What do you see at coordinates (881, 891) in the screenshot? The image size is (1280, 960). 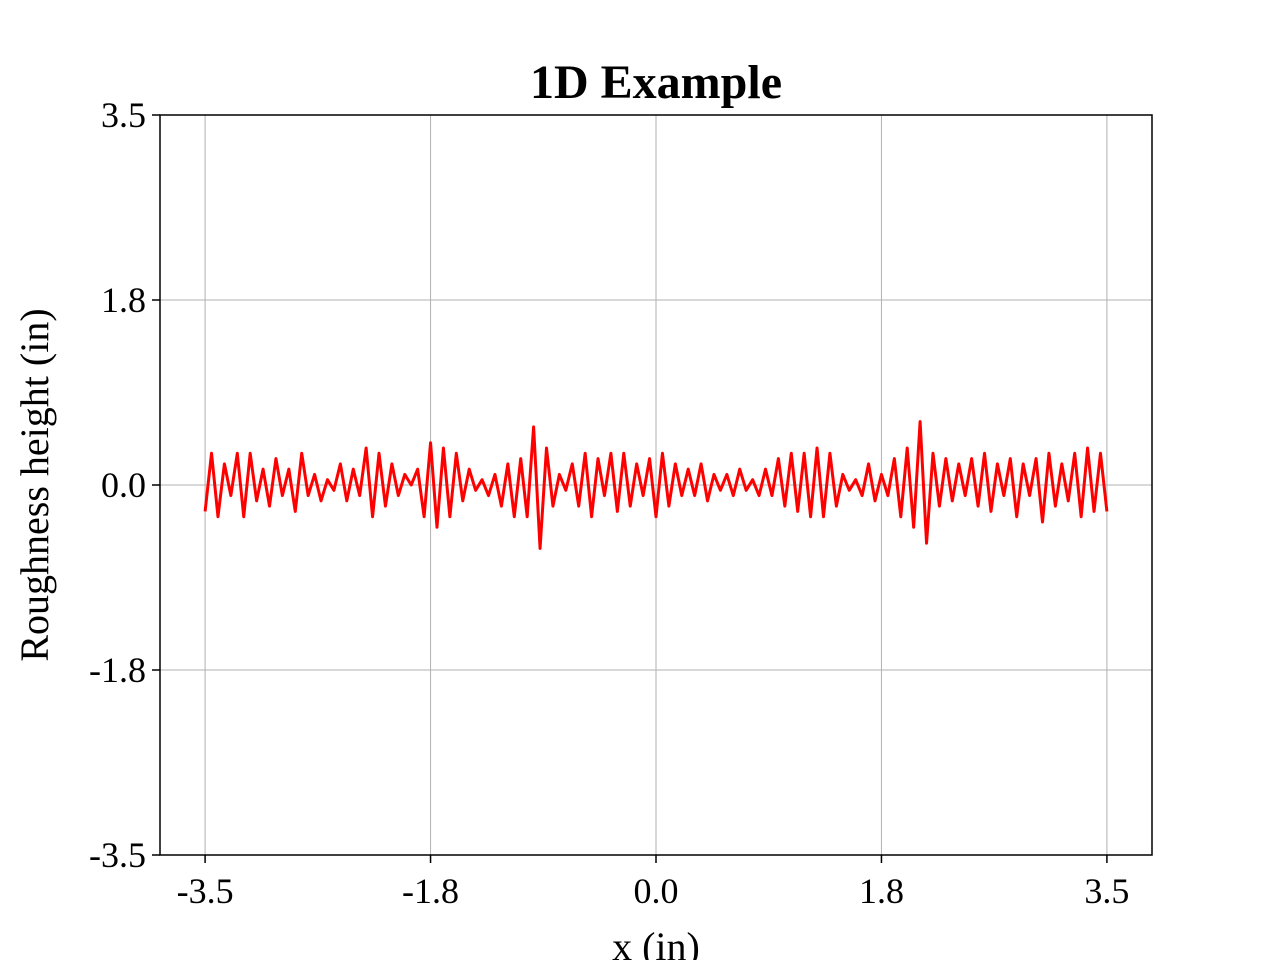 I see `x-tick-label: 1.8` at bounding box center [881, 891].